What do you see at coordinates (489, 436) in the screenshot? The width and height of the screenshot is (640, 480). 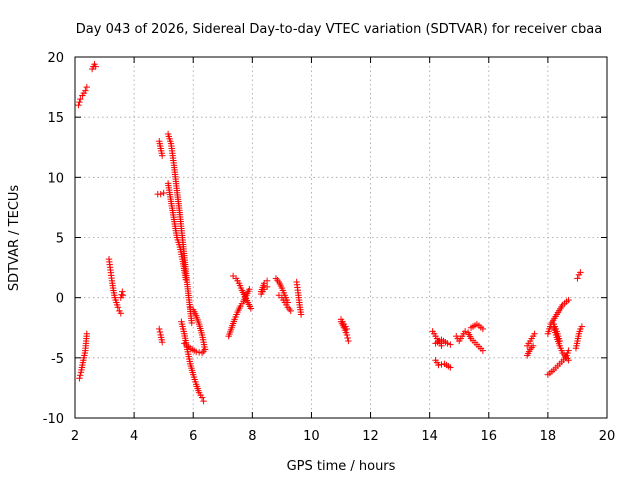 I see `x-tick-label: 16` at bounding box center [489, 436].